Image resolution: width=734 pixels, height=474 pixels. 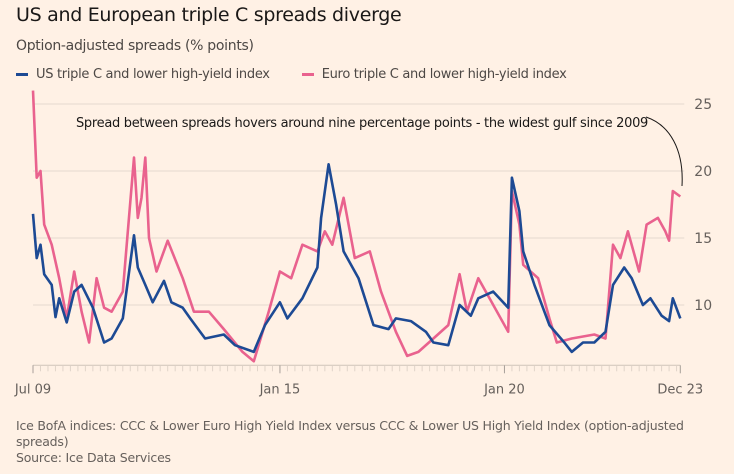 I want to click on chart-title: US and European triple C spreads diverge, so click(x=209, y=15).